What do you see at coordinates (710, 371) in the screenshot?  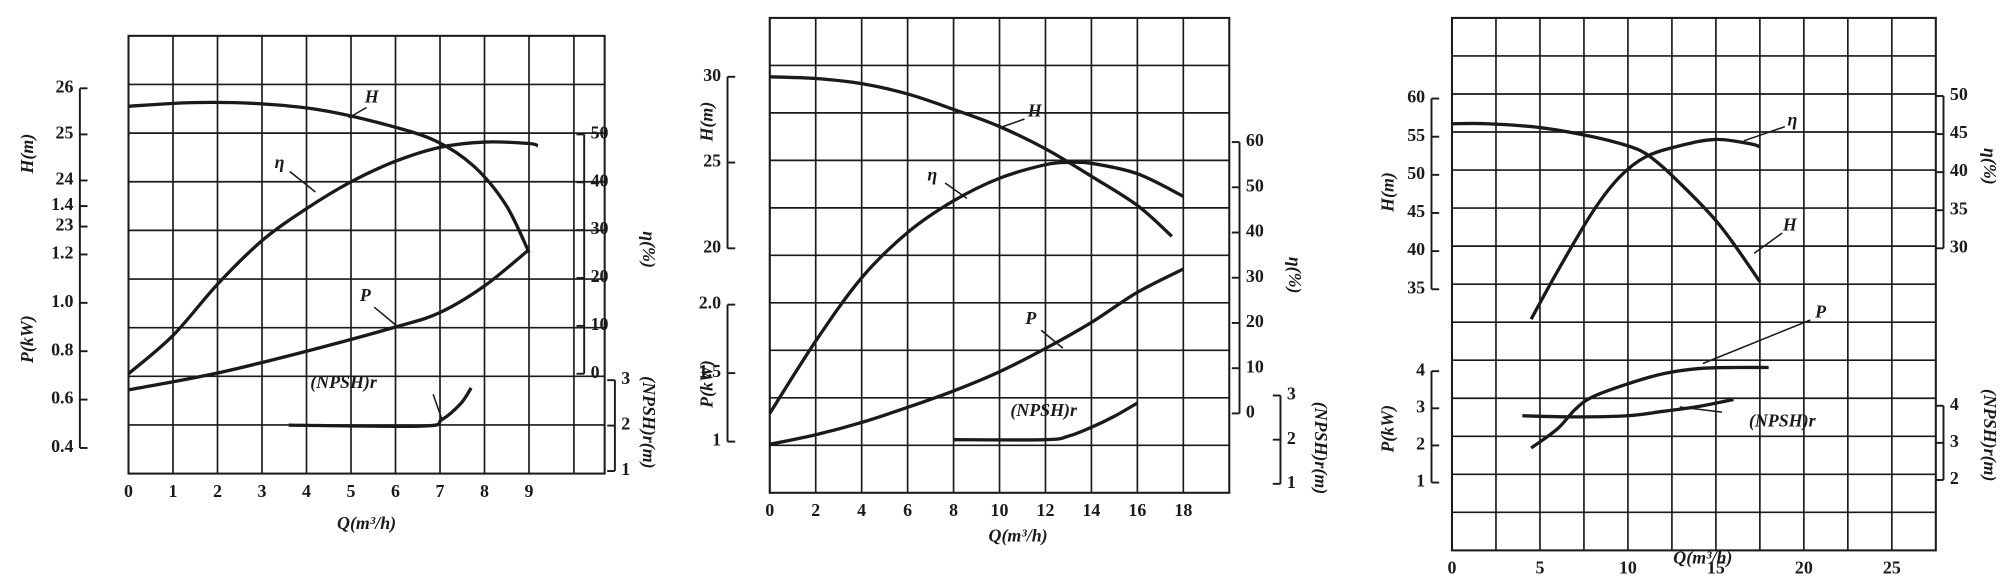 I see `y-tick-label: 1.5` at bounding box center [710, 371].